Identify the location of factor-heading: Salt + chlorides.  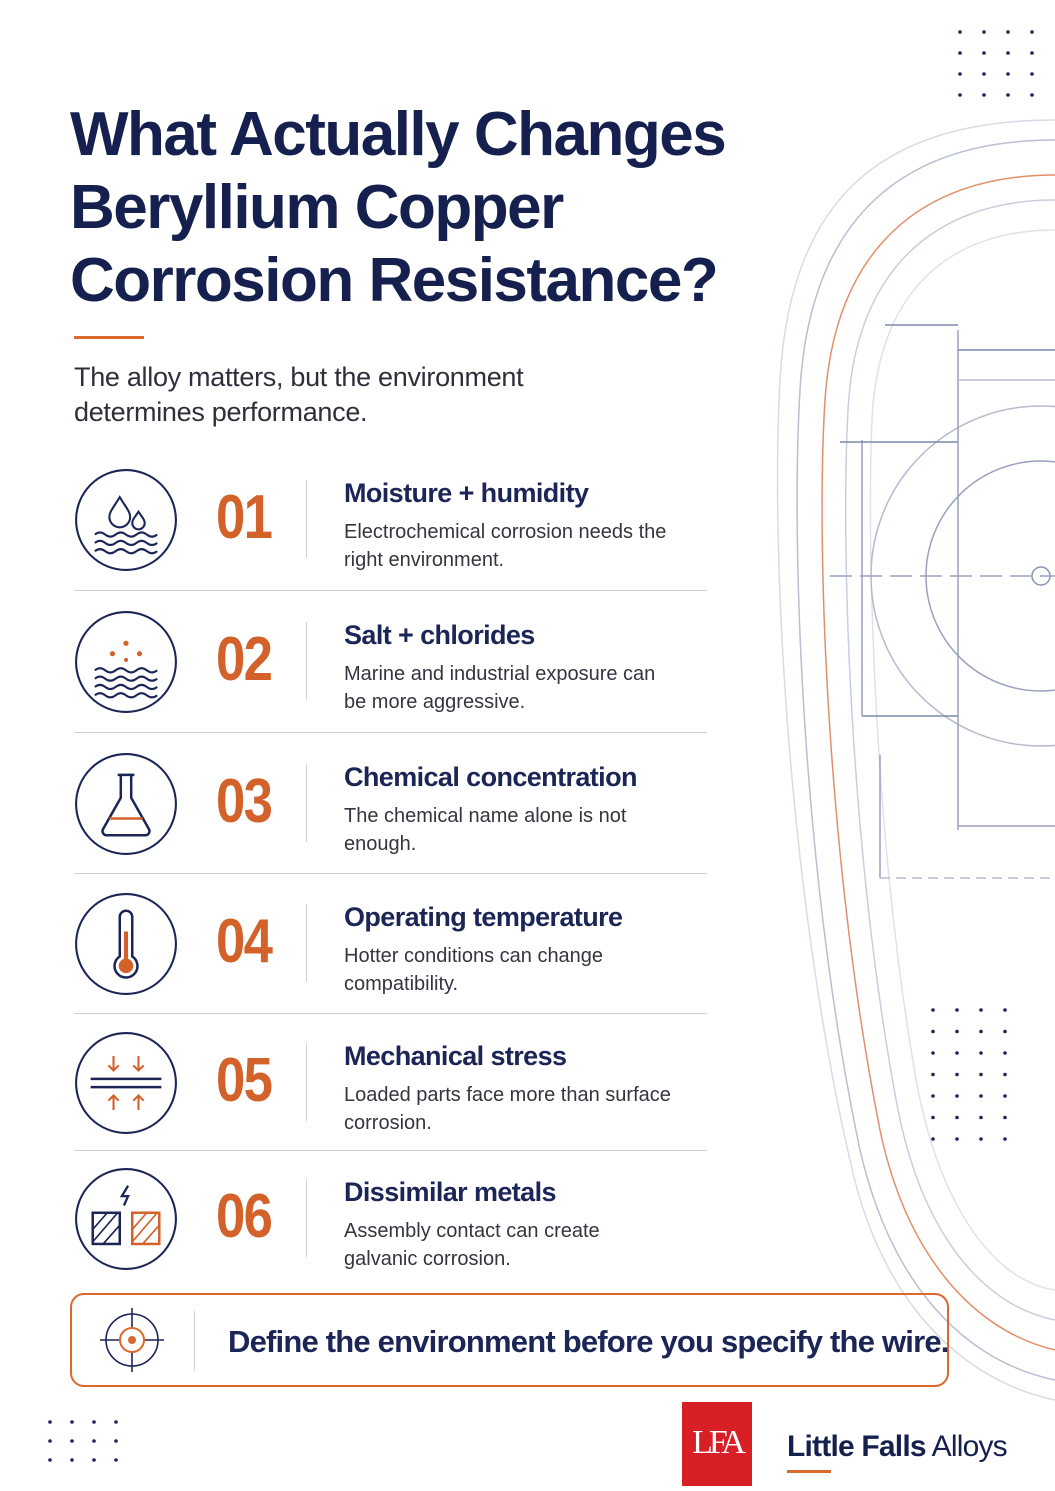
(439, 635).